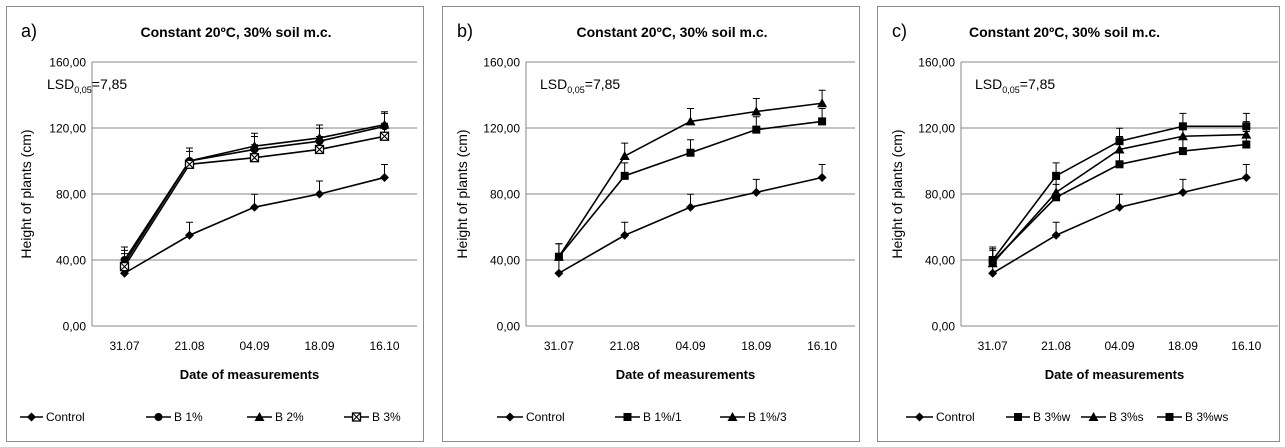  Describe the element at coordinates (26, 193) in the screenshot. I see `chart-a-ylabel: Height of plants (cm)` at that location.